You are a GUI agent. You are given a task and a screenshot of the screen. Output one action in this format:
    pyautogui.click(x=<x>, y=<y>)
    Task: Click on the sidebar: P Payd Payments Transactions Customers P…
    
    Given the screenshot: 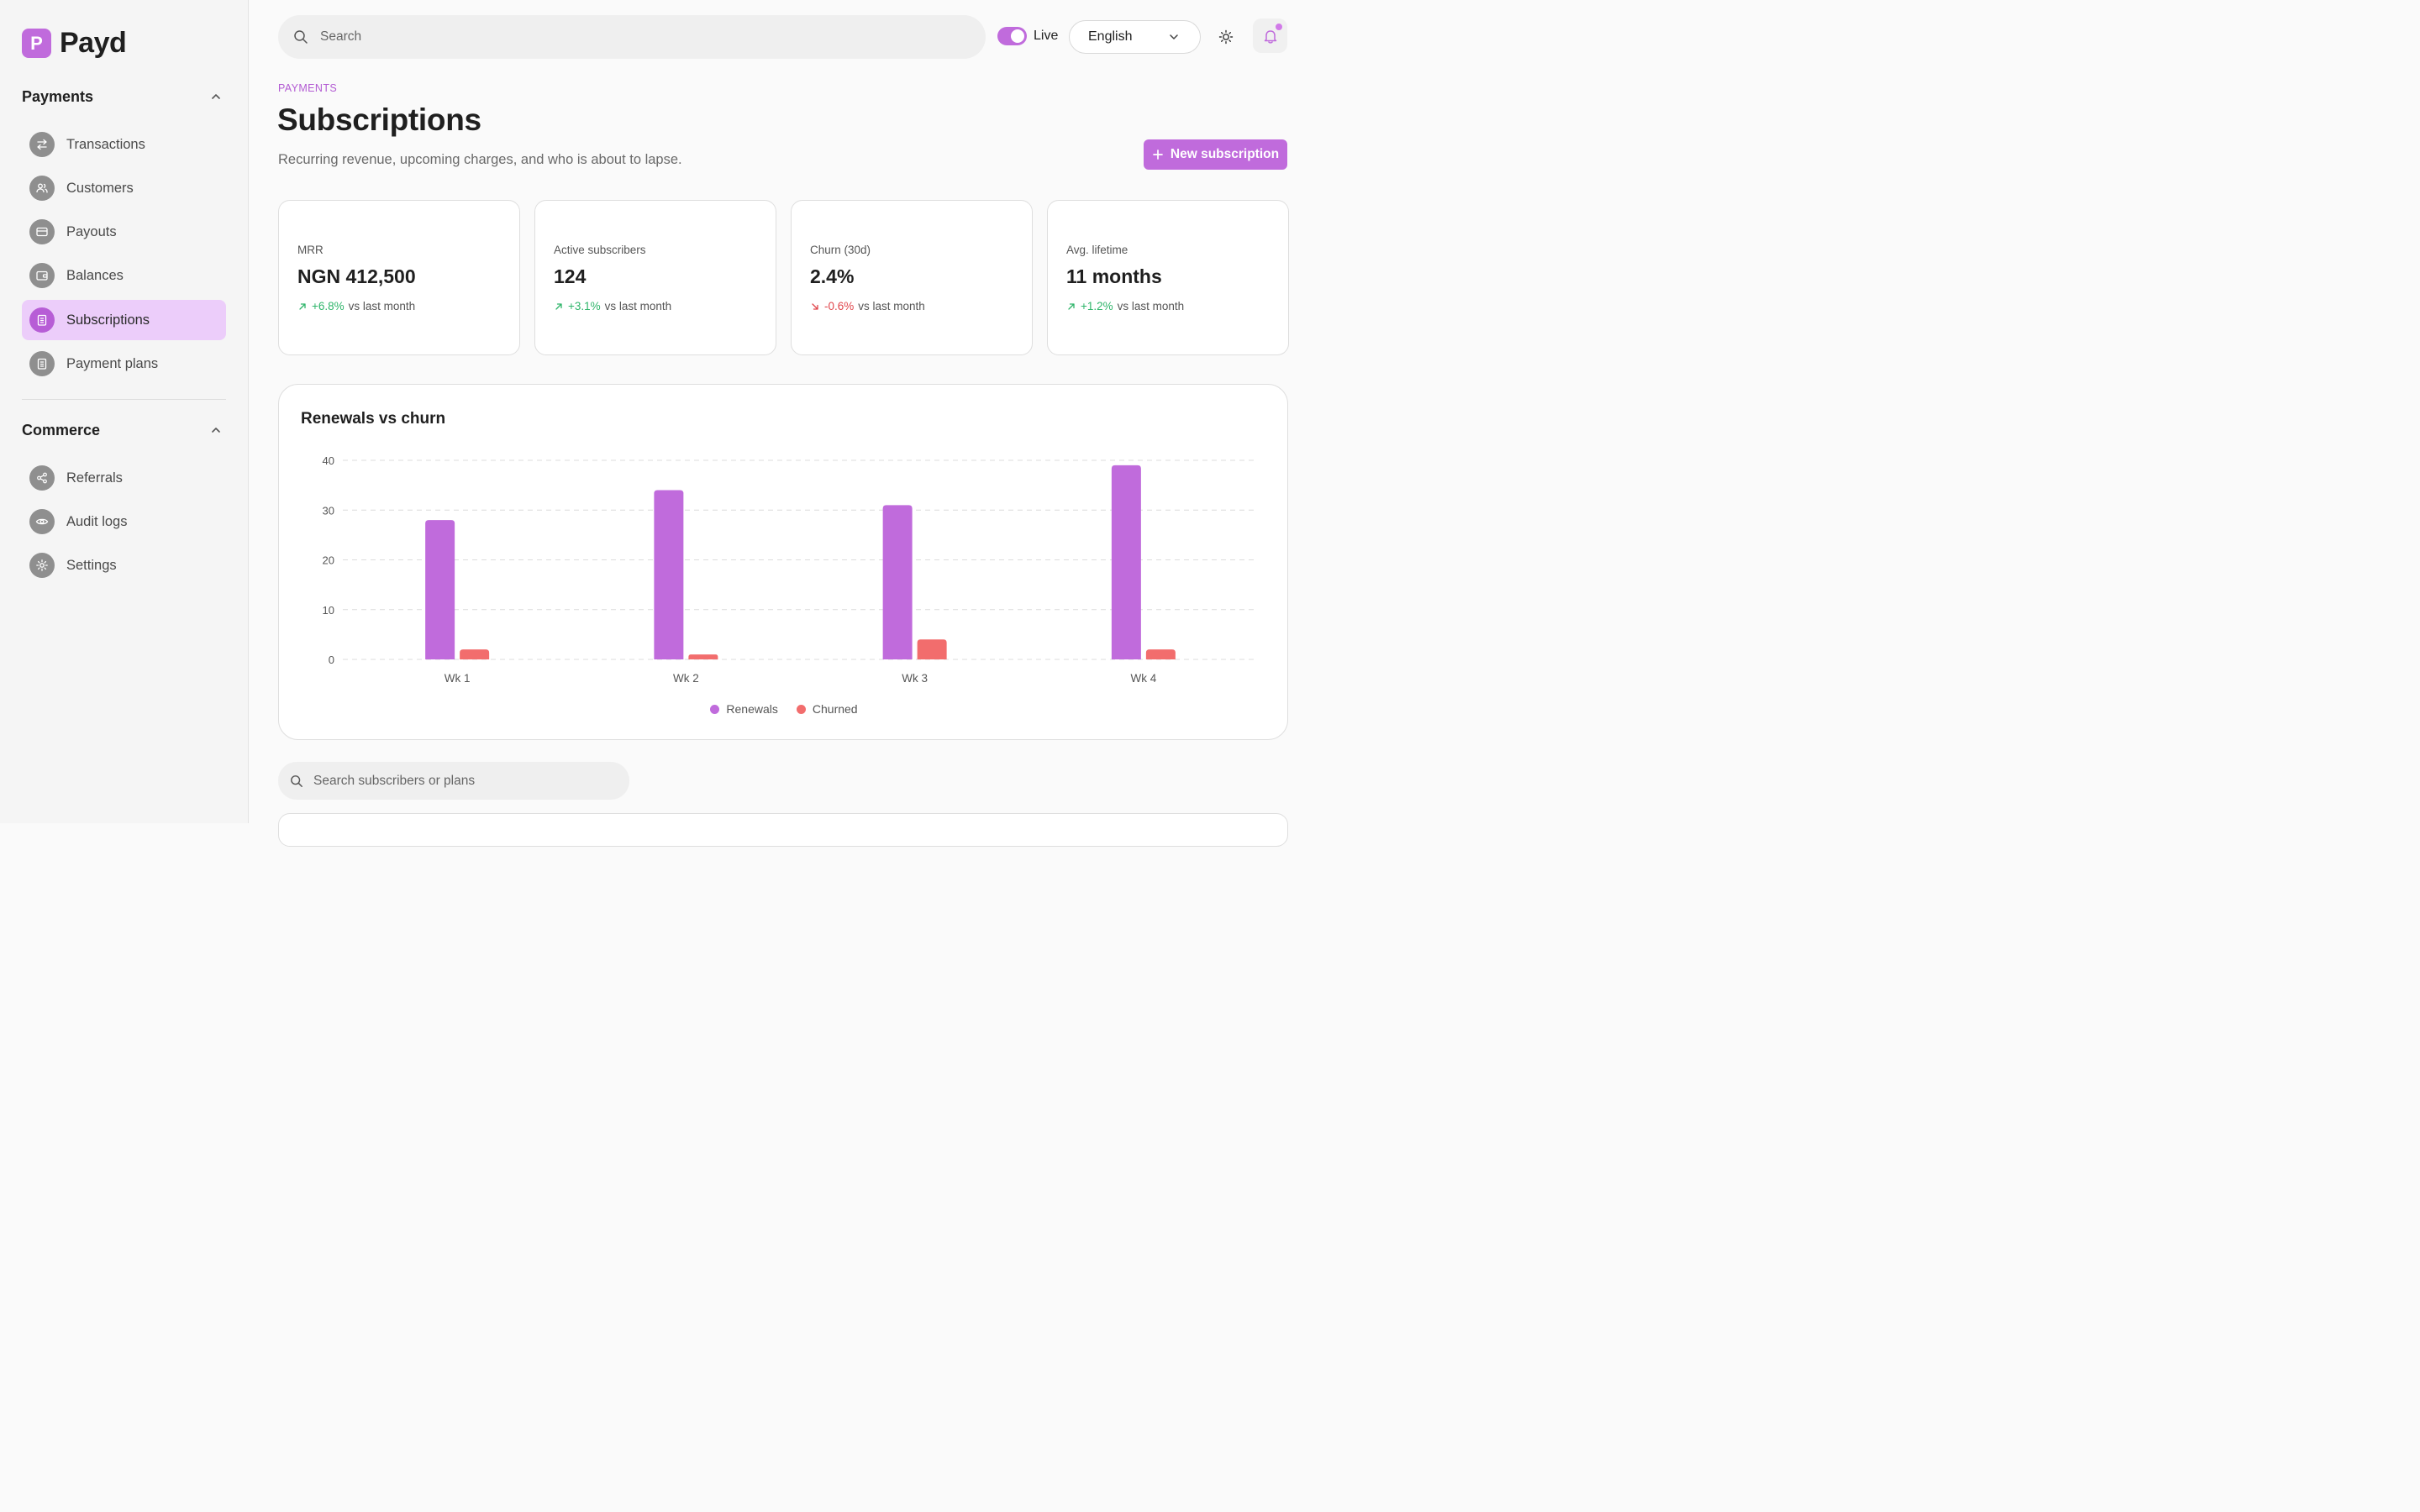 What is the action you would take?
    pyautogui.click(x=124, y=411)
    